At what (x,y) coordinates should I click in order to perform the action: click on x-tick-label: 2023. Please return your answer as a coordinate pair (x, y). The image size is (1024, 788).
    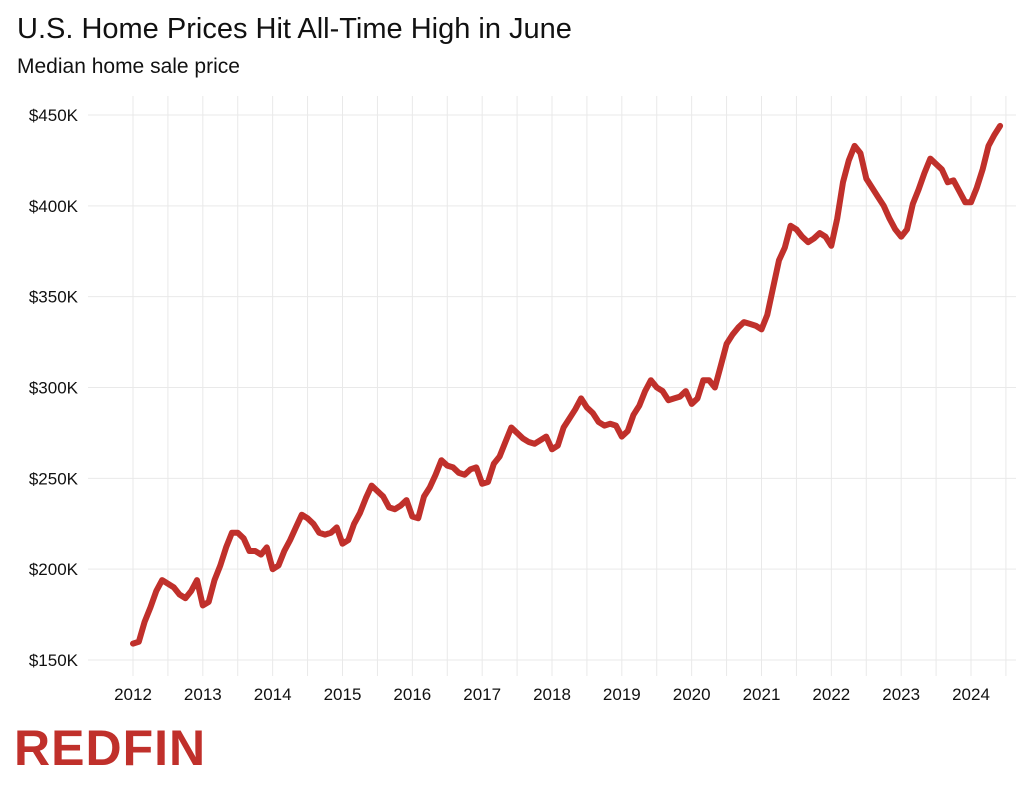
    Looking at the image, I should click on (901, 694).